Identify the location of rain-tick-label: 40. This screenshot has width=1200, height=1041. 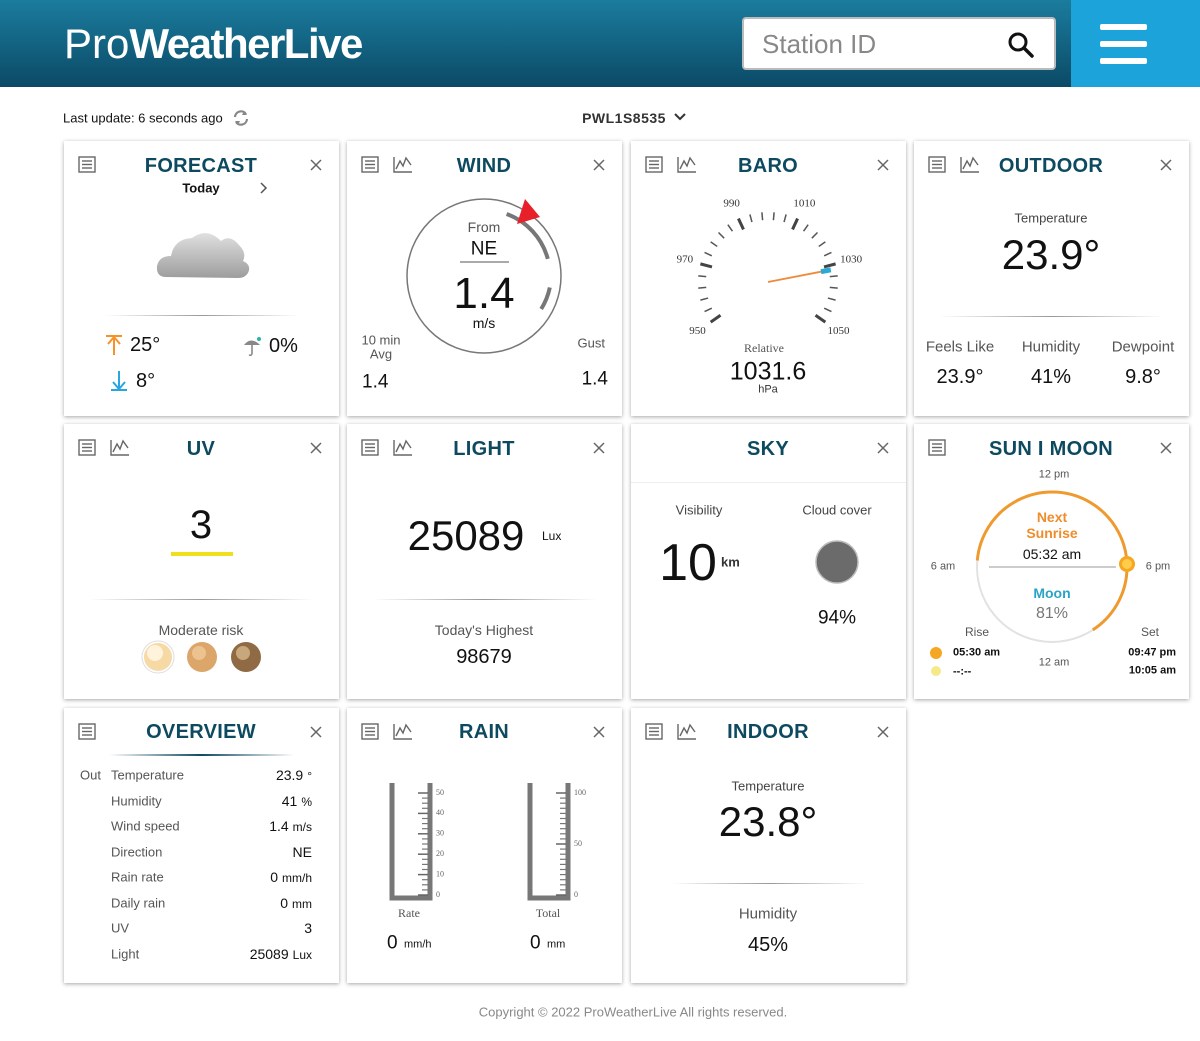
(440, 812).